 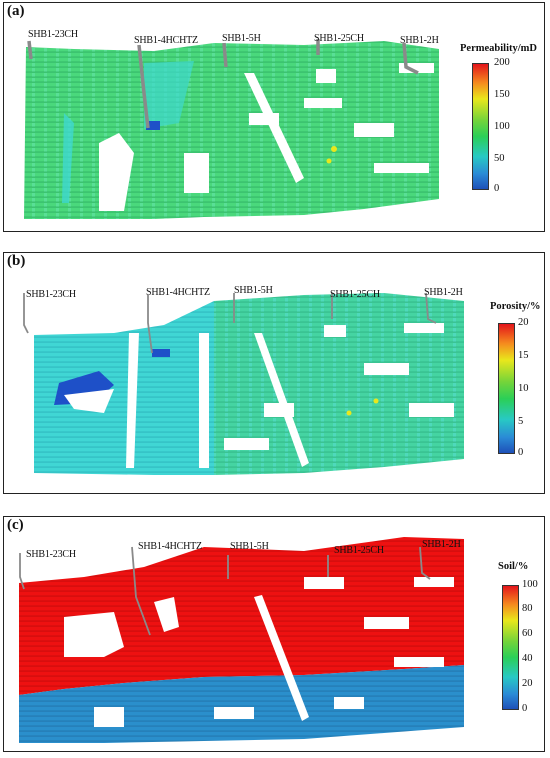 What do you see at coordinates (499, 158) in the screenshot?
I see `colorbar-tick: 50` at bounding box center [499, 158].